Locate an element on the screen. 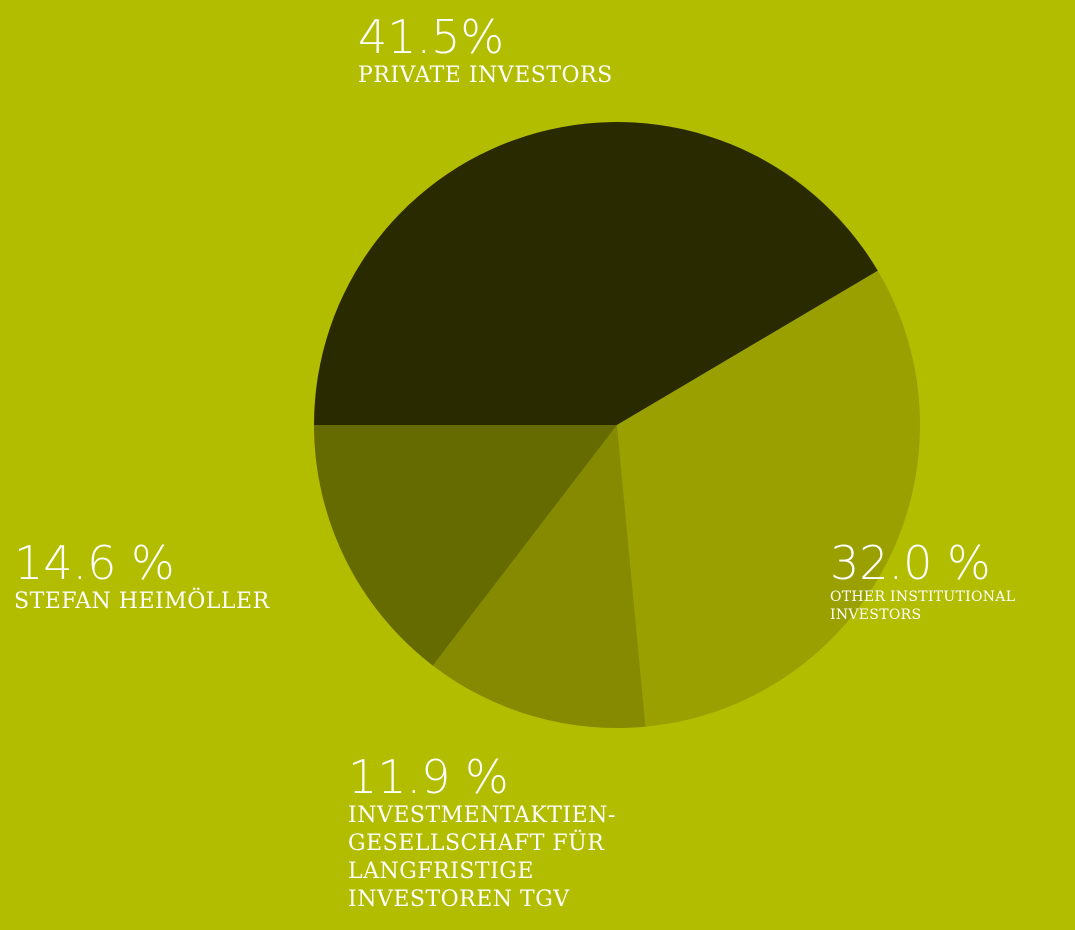 This screenshot has width=1075, height=930. label-group: 41.5% PRIVATE INVESTORS is located at coordinates (558, 51).